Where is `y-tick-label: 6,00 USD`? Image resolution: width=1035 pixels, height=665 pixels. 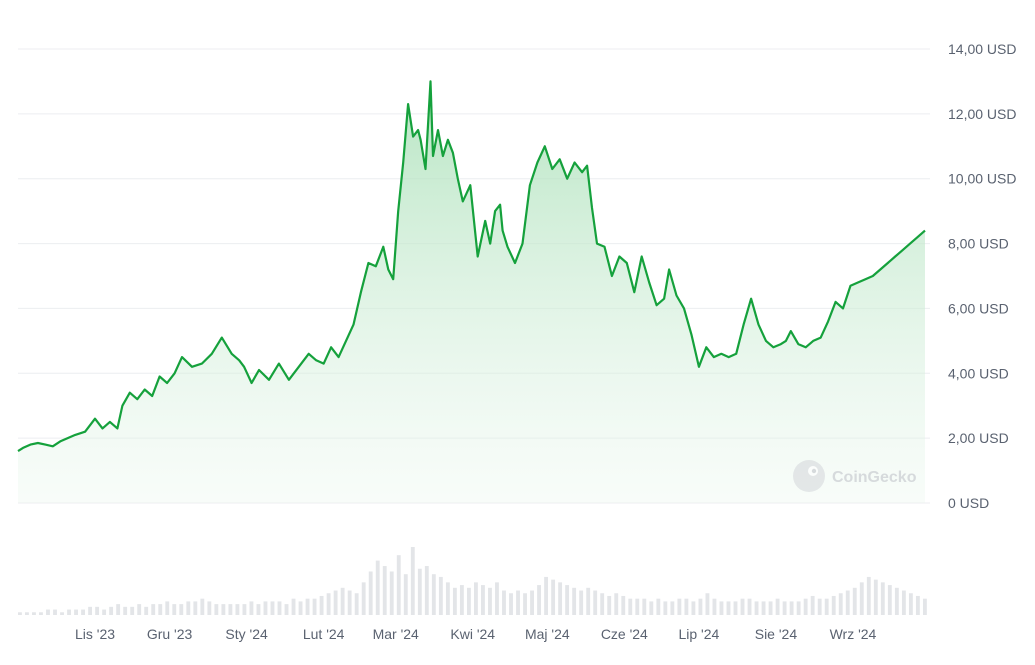
y-tick-label: 6,00 USD is located at coordinates (978, 308).